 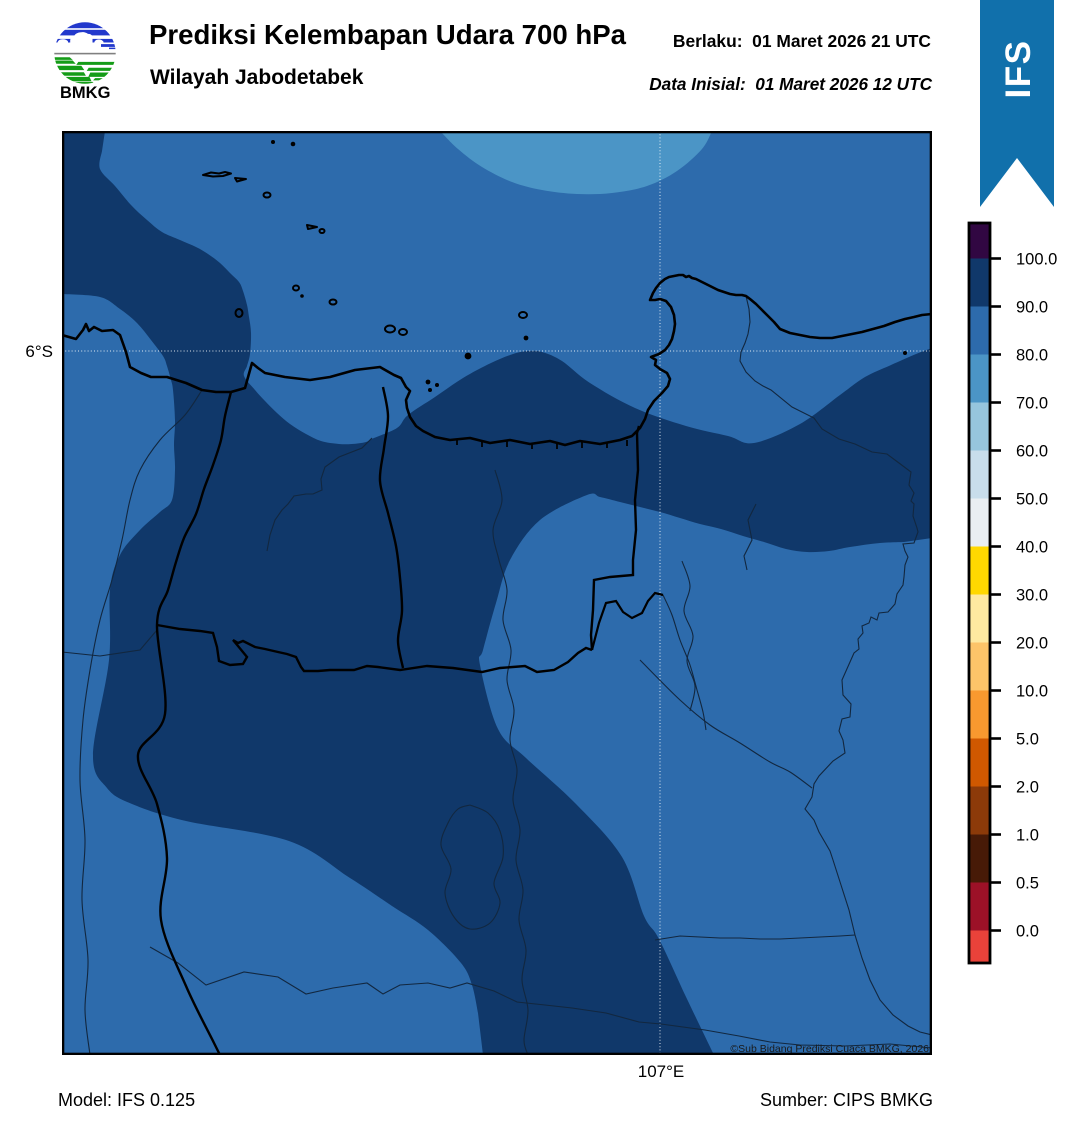 I want to click on svg-text: 20.0, so click(x=1032, y=644).